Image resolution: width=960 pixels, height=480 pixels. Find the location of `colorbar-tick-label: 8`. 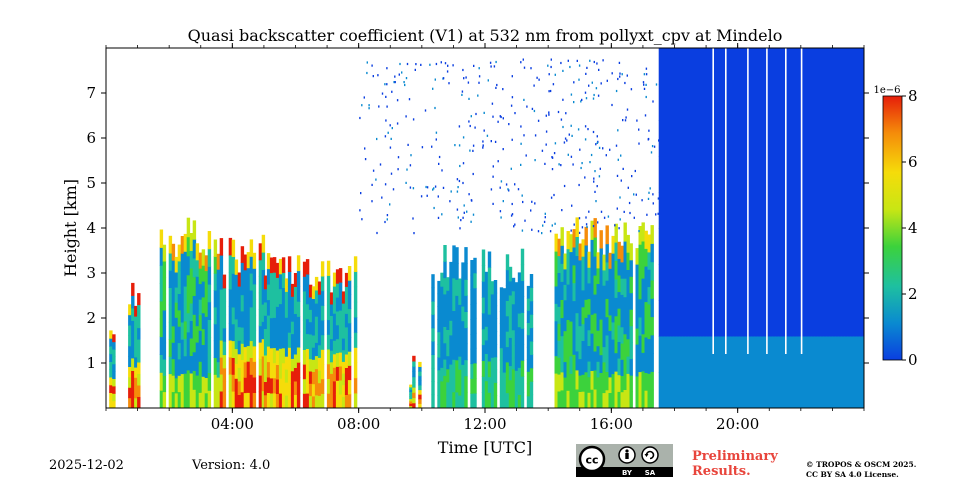

colorbar-tick-label: 8 is located at coordinates (913, 96).